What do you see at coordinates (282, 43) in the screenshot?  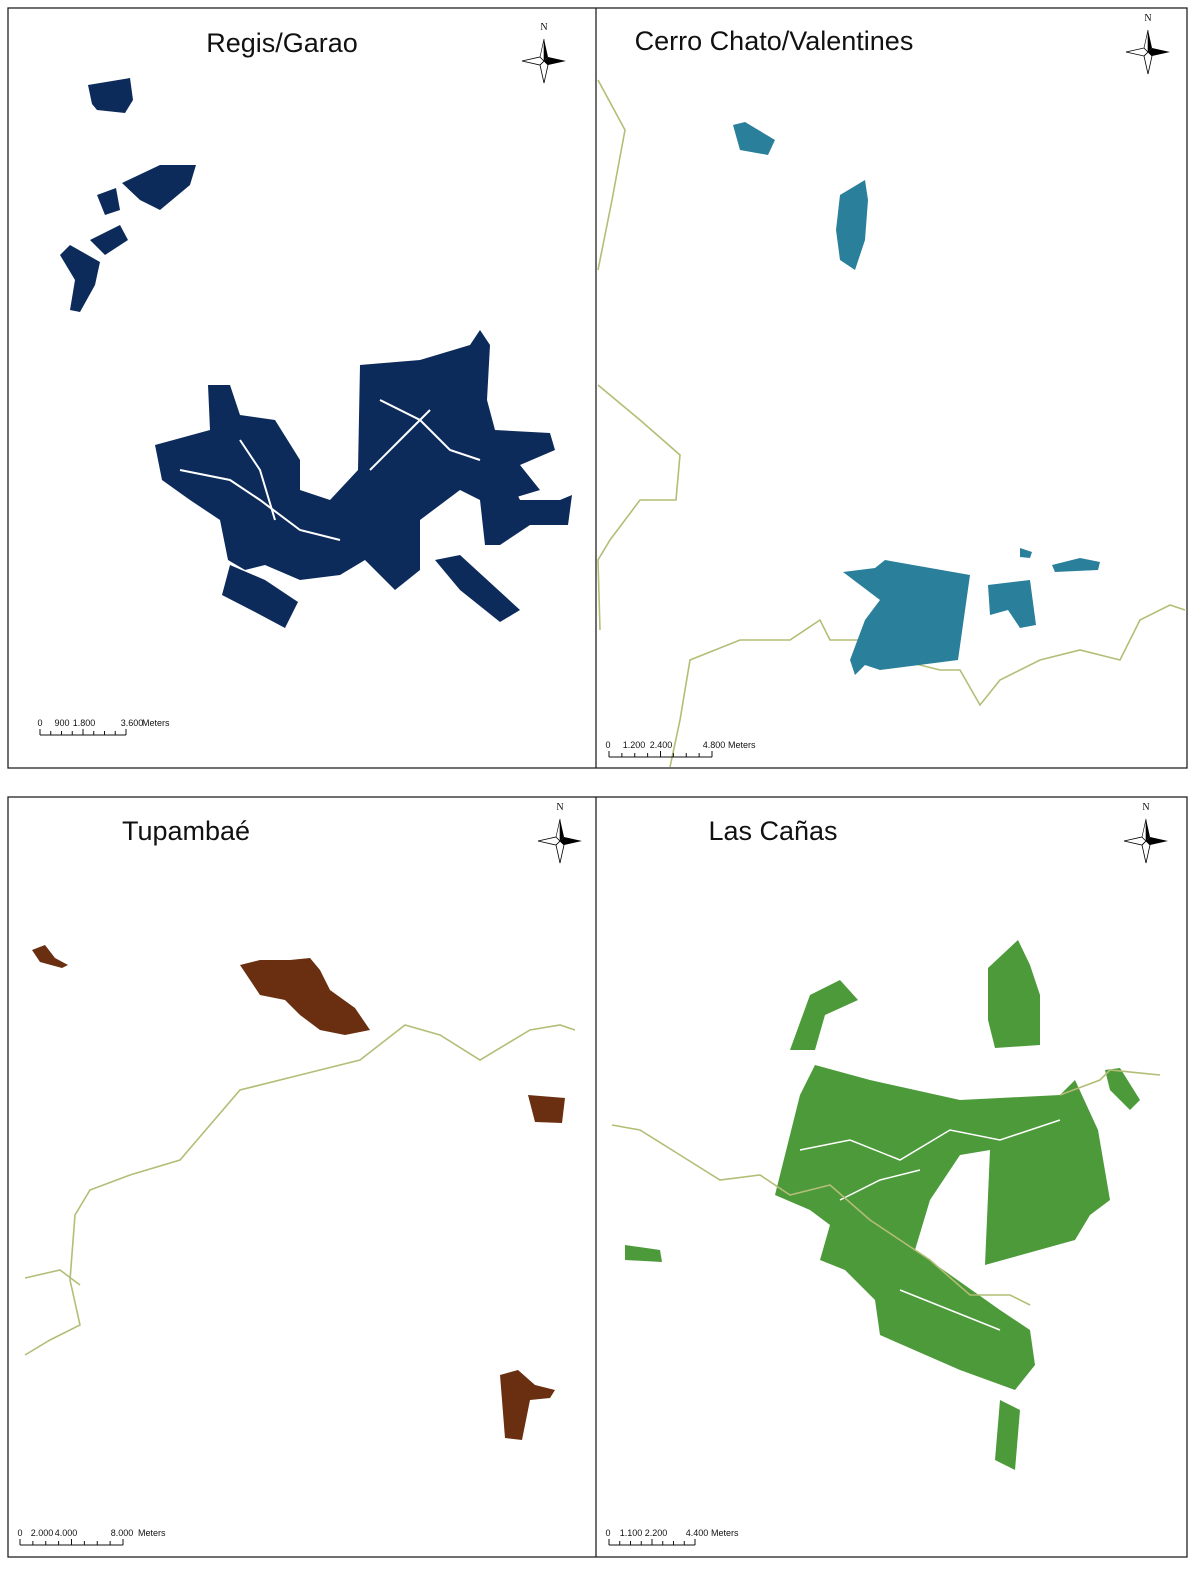 I see `panel-title: Regis/Garao` at bounding box center [282, 43].